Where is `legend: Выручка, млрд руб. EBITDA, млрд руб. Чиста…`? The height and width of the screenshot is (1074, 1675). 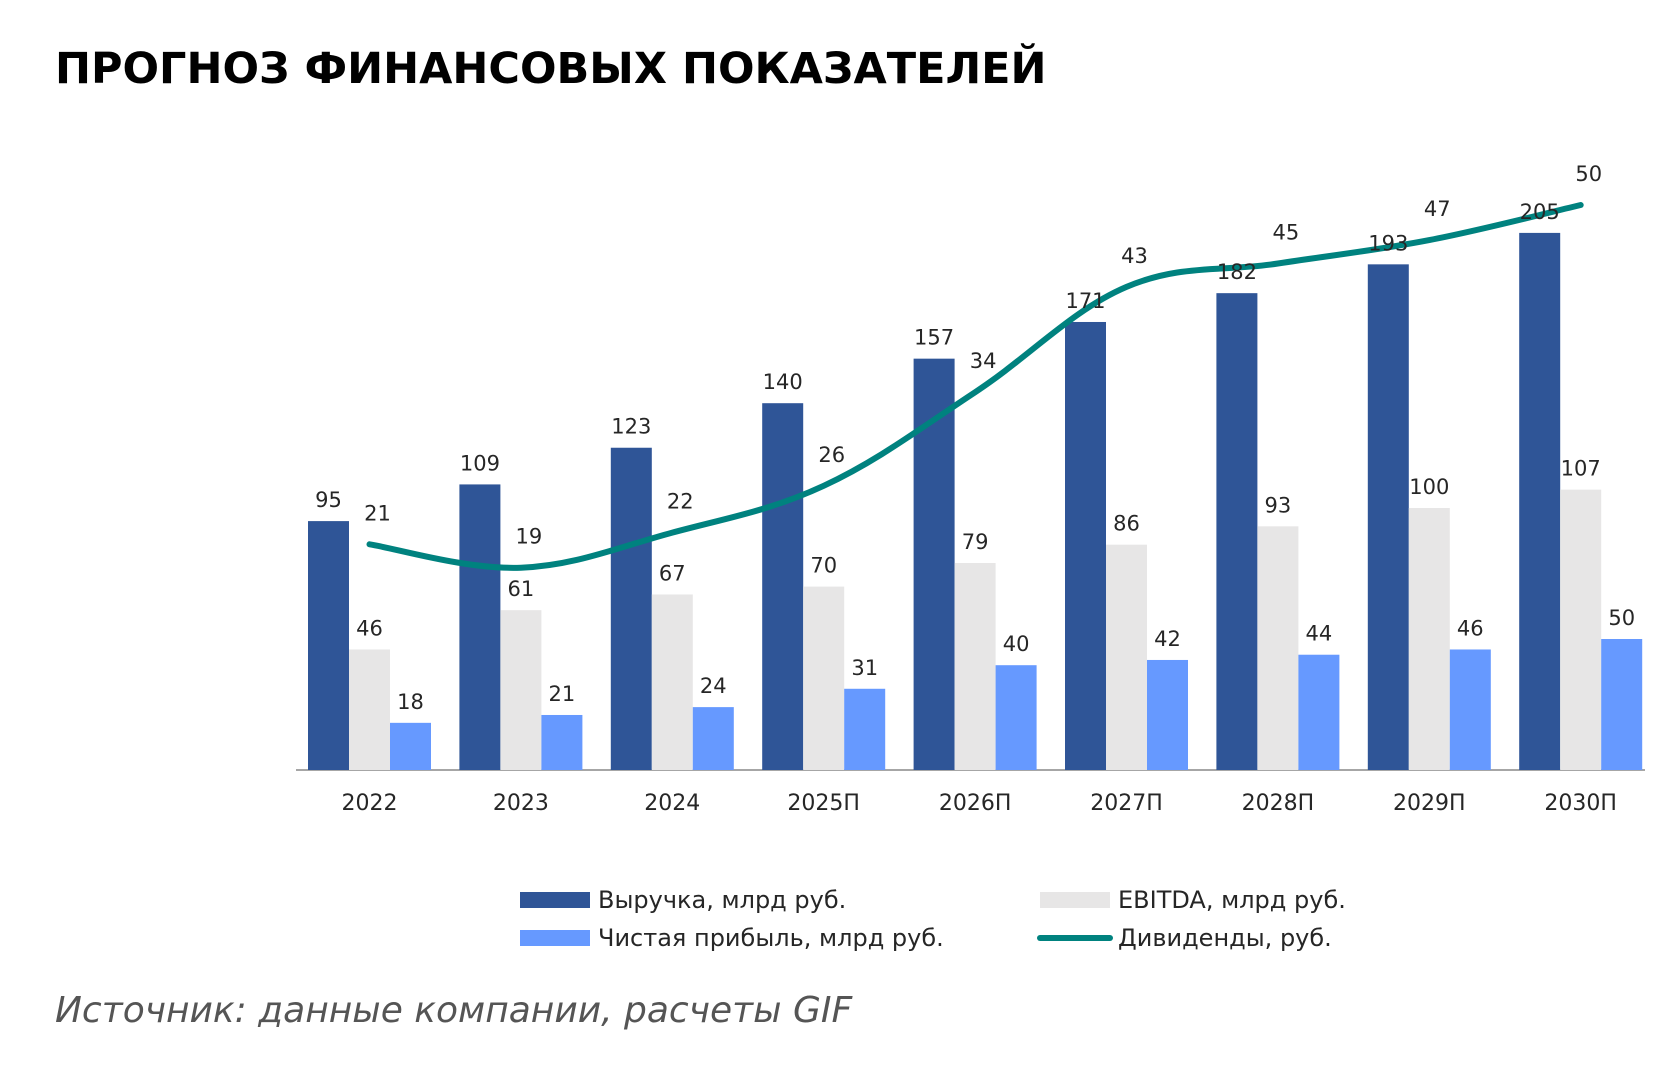
legend: Выручка, млрд руб. EBITDA, млрд руб. Чиста… is located at coordinates (933, 919).